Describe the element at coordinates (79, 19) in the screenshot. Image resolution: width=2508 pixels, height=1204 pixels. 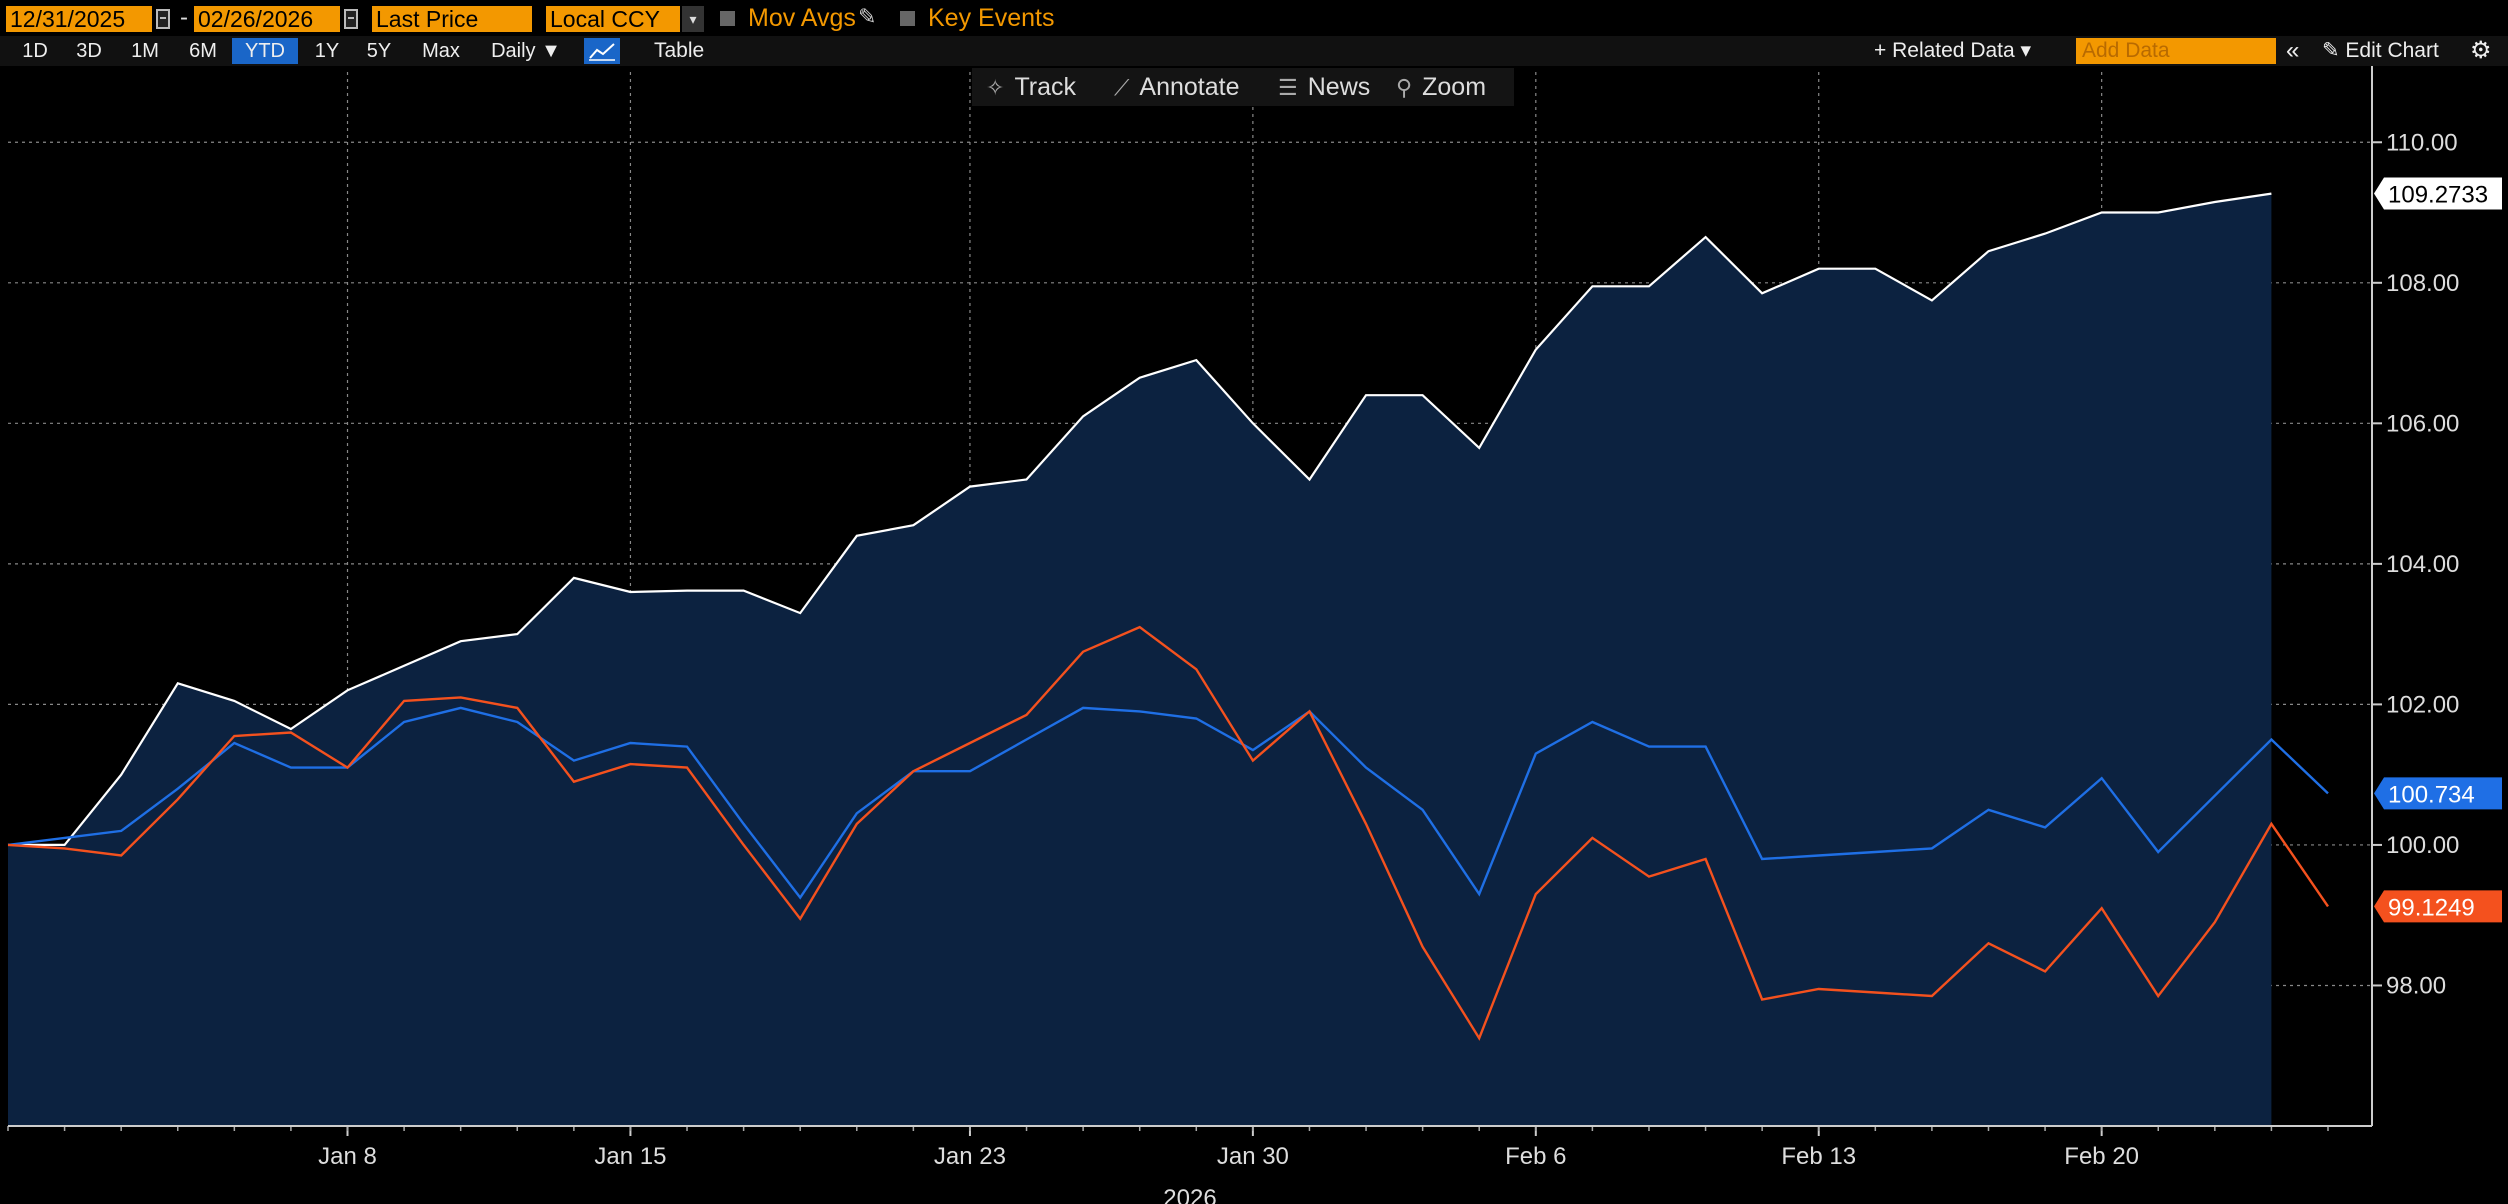
I see `start-date-field: 12/31/2025` at that location.